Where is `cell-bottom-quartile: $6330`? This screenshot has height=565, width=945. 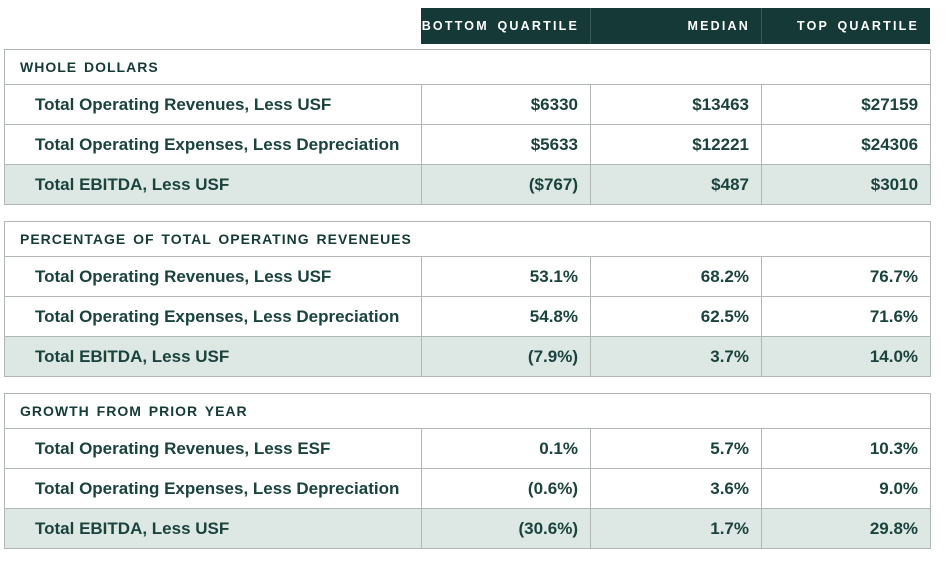 cell-bottom-quartile: $6330 is located at coordinates (506, 104).